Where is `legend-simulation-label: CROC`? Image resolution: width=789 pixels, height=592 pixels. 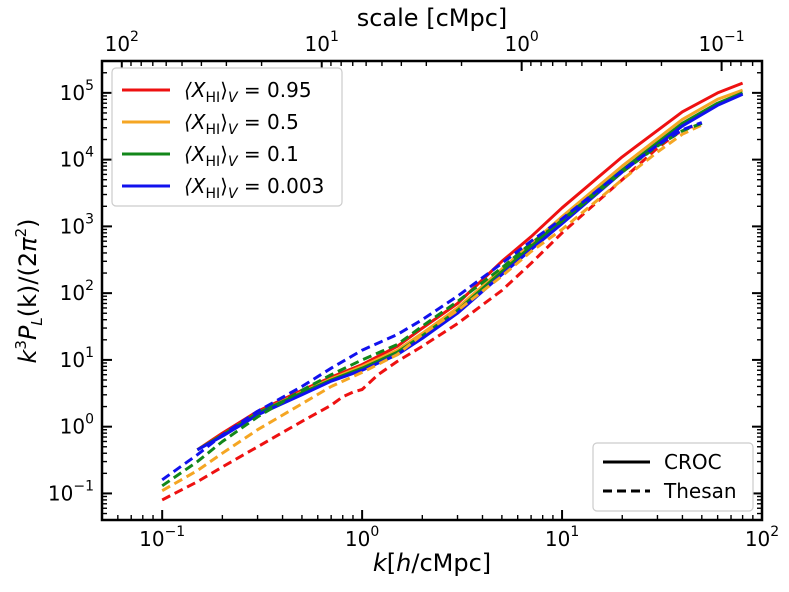
legend-simulation-label: CROC is located at coordinates (693, 462).